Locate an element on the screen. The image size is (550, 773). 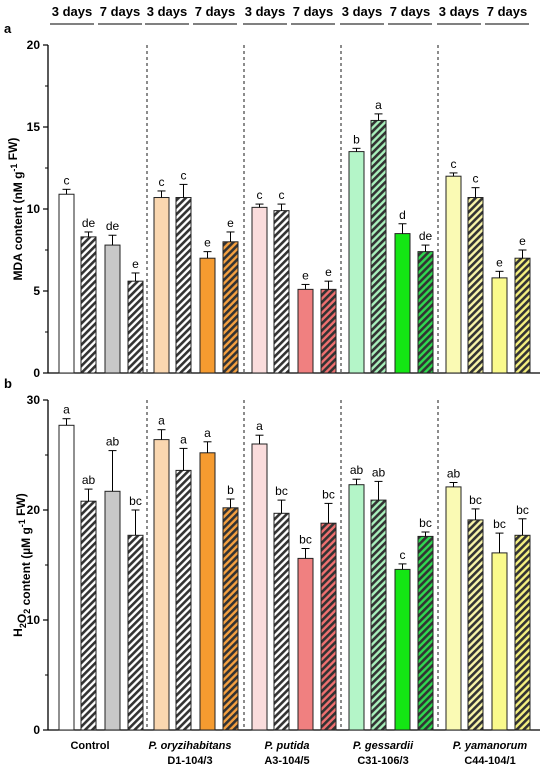
significance-label: d is located at coordinates (402, 215).